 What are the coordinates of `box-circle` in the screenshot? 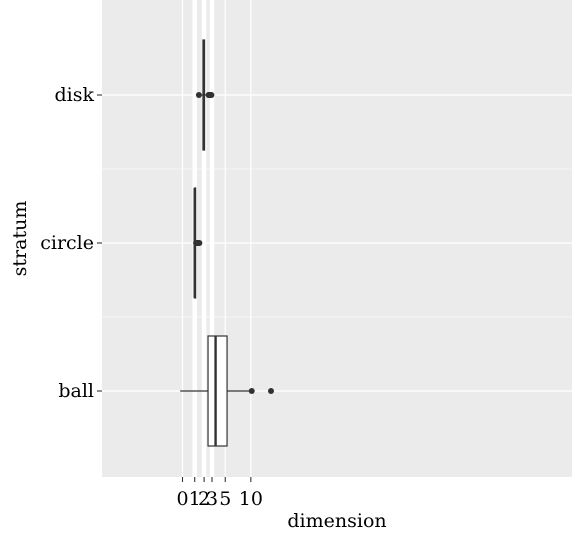 It's located at (198, 243).